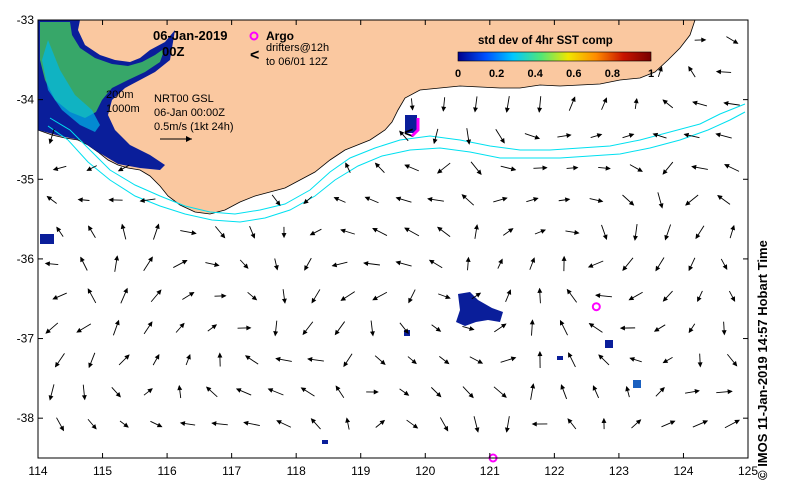 The image size is (790, 492). What do you see at coordinates (296, 471) in the screenshot?
I see `lon-tick-label: 118` at bounding box center [296, 471].